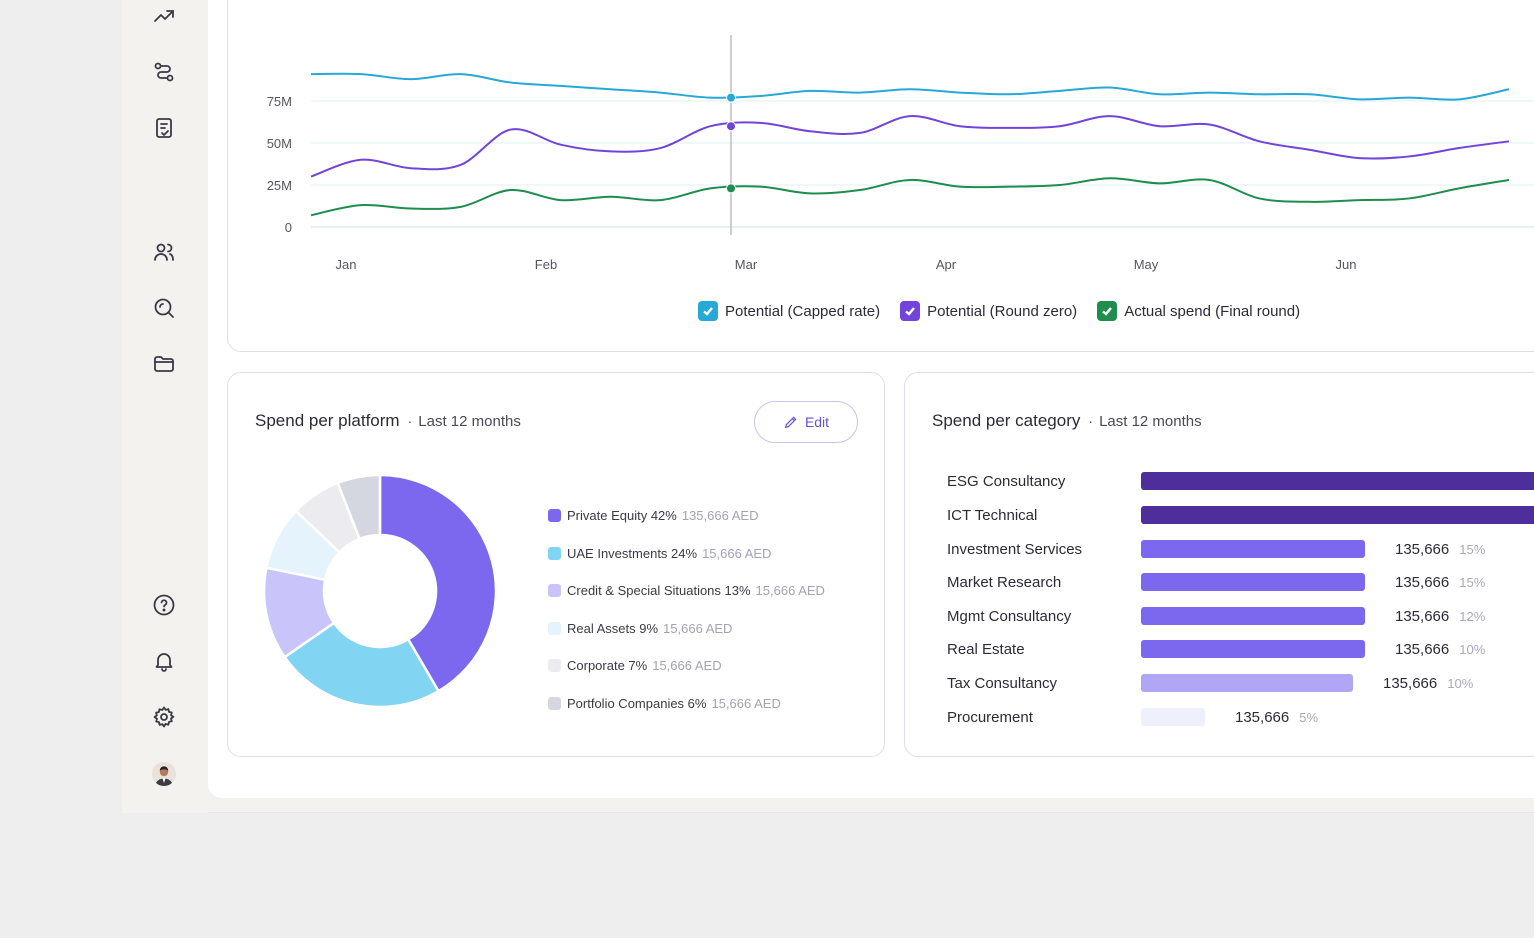 This screenshot has height=938, width=1534. What do you see at coordinates (986, 649) in the screenshot?
I see `category-label: Real Estate` at bounding box center [986, 649].